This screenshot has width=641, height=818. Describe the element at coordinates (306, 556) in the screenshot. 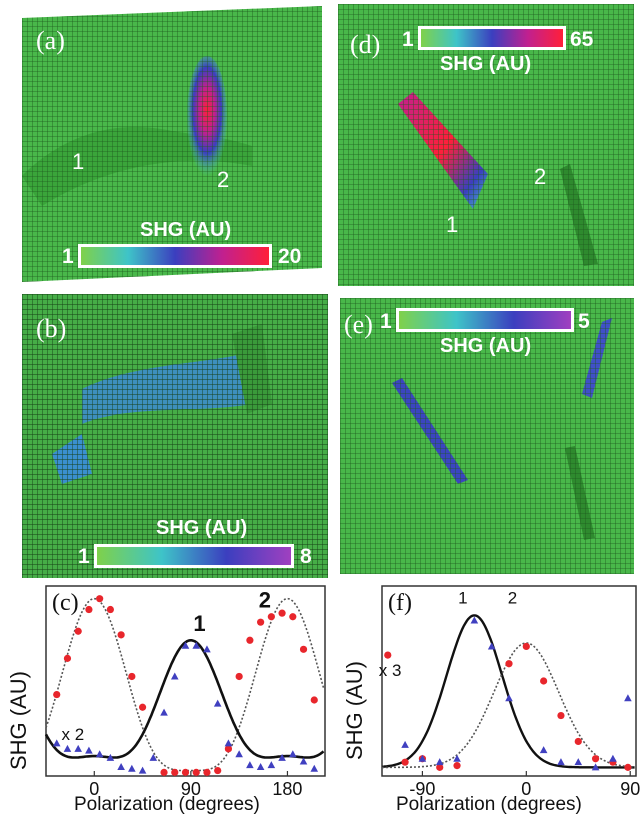

I see `colorbar-max: 8` at that location.